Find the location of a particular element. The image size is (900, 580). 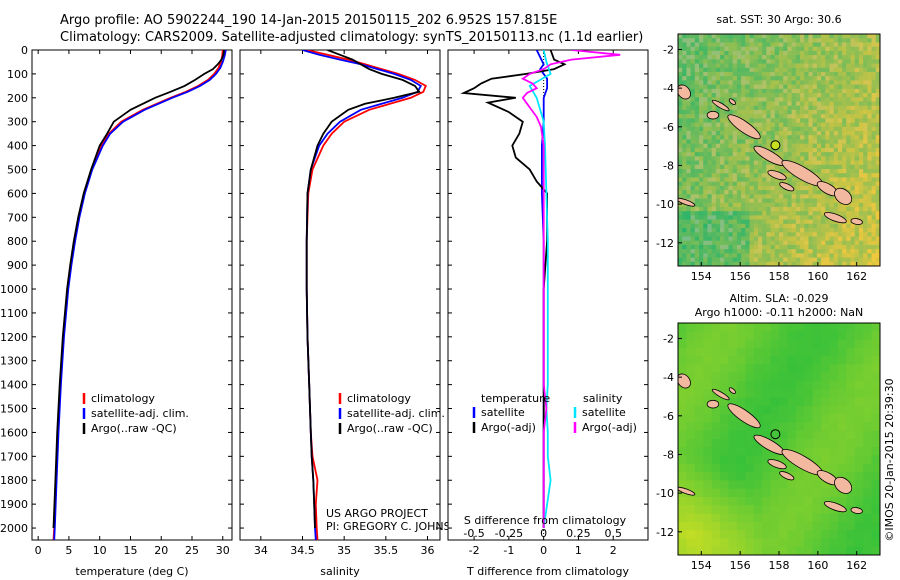

island is located at coordinates (687, 491).